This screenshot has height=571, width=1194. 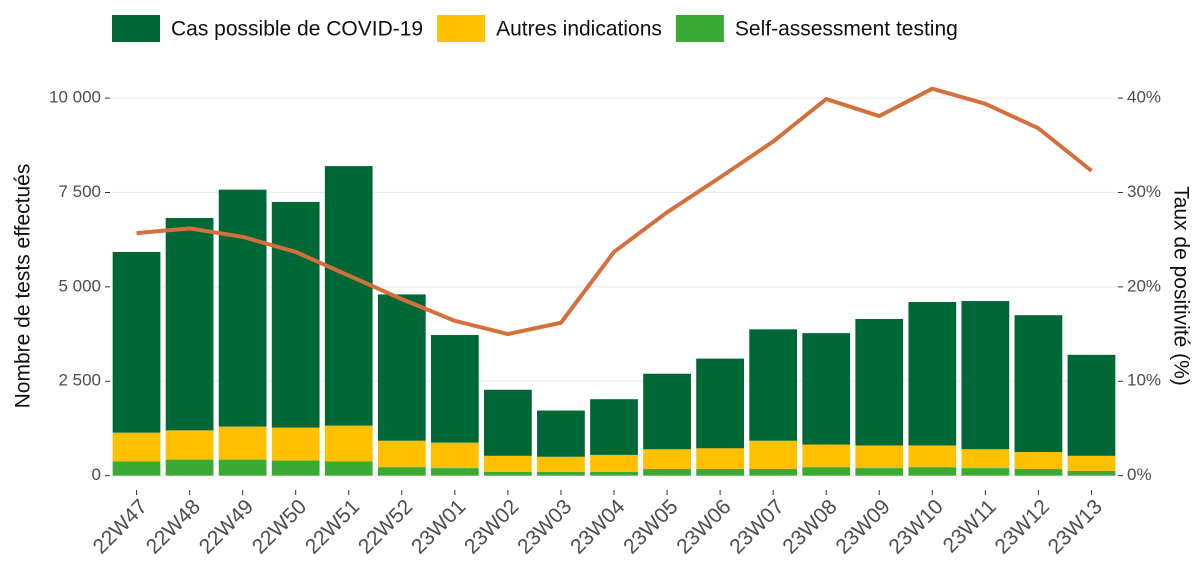 I want to click on x-tick-label: 22W47, so click(x=120, y=526).